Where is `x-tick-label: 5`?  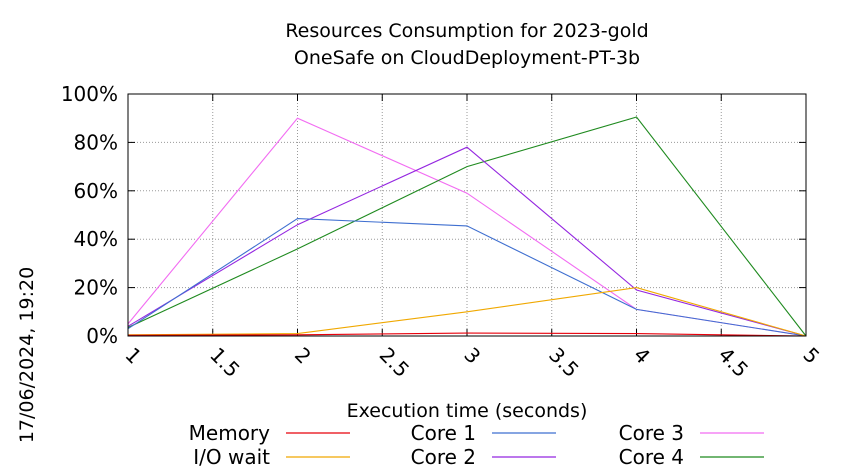 x-tick-label: 5 is located at coordinates (811, 356).